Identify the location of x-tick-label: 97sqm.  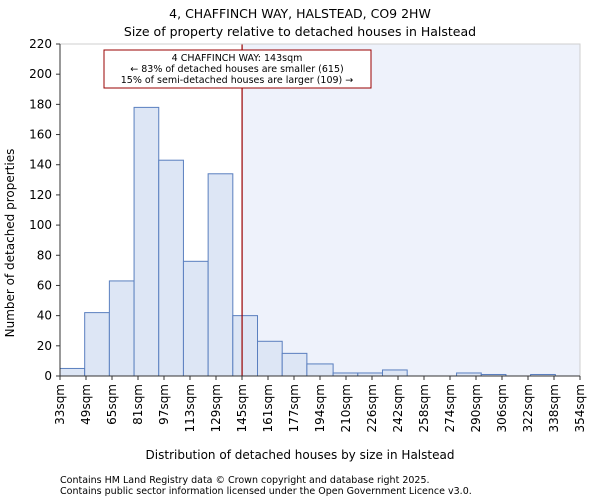
(164, 404).